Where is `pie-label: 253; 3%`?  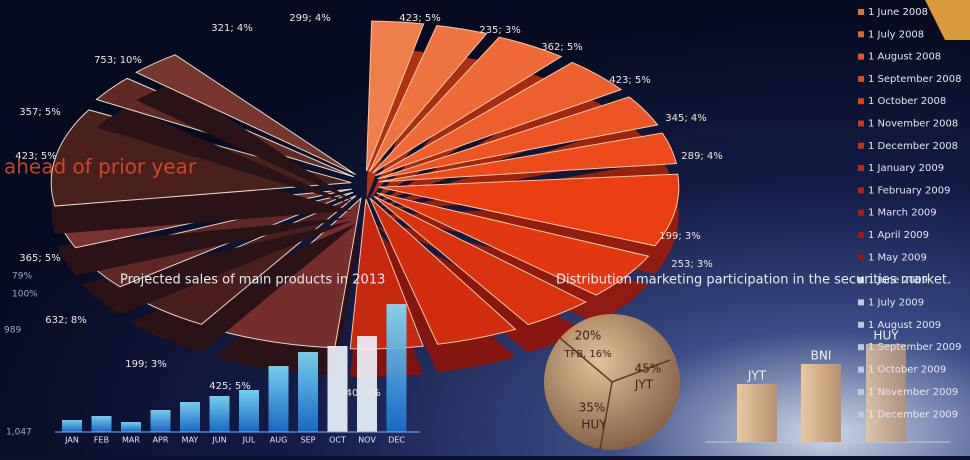 pie-label: 253; 3% is located at coordinates (692, 264).